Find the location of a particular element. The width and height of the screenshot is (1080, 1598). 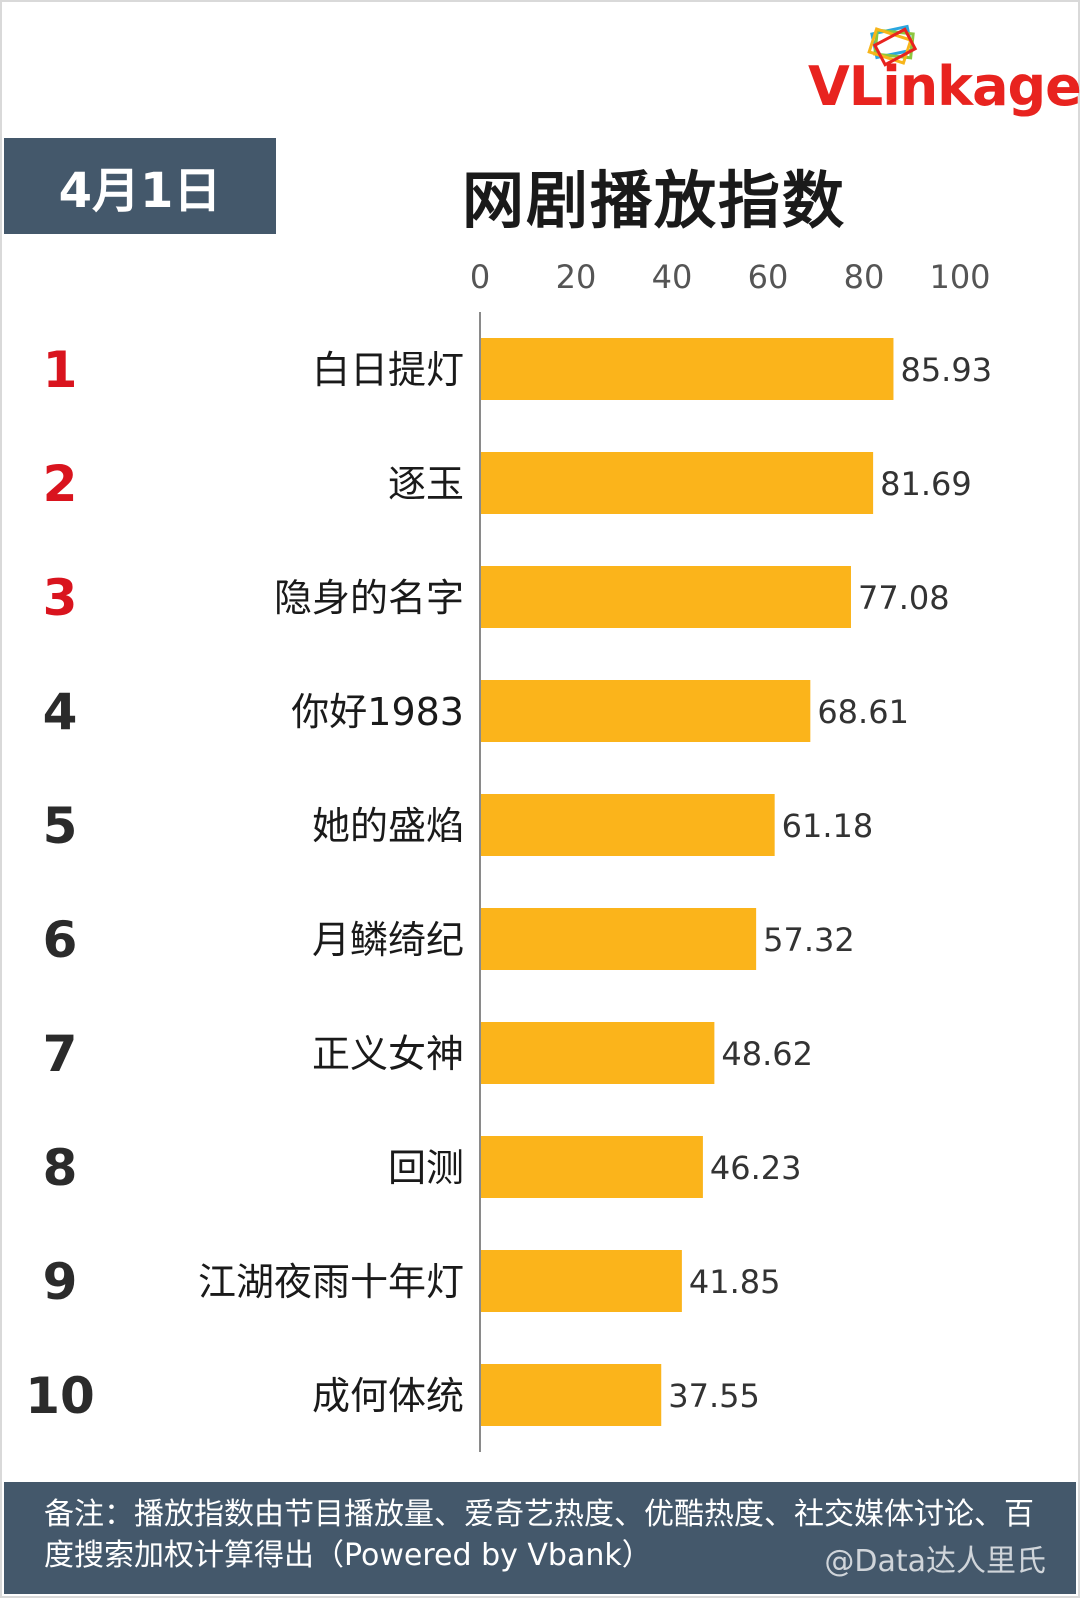

category-label: 正义女神 is located at coordinates (388, 1054).